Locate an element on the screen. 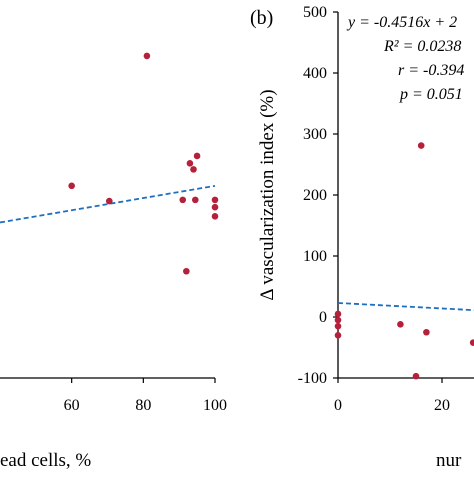  panel-b-x-ticks: 0 20 is located at coordinates (392, 396).